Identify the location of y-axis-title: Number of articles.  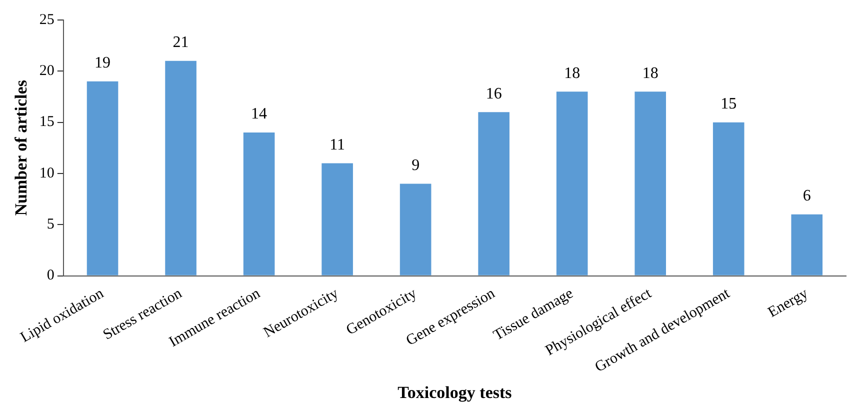
(21, 148).